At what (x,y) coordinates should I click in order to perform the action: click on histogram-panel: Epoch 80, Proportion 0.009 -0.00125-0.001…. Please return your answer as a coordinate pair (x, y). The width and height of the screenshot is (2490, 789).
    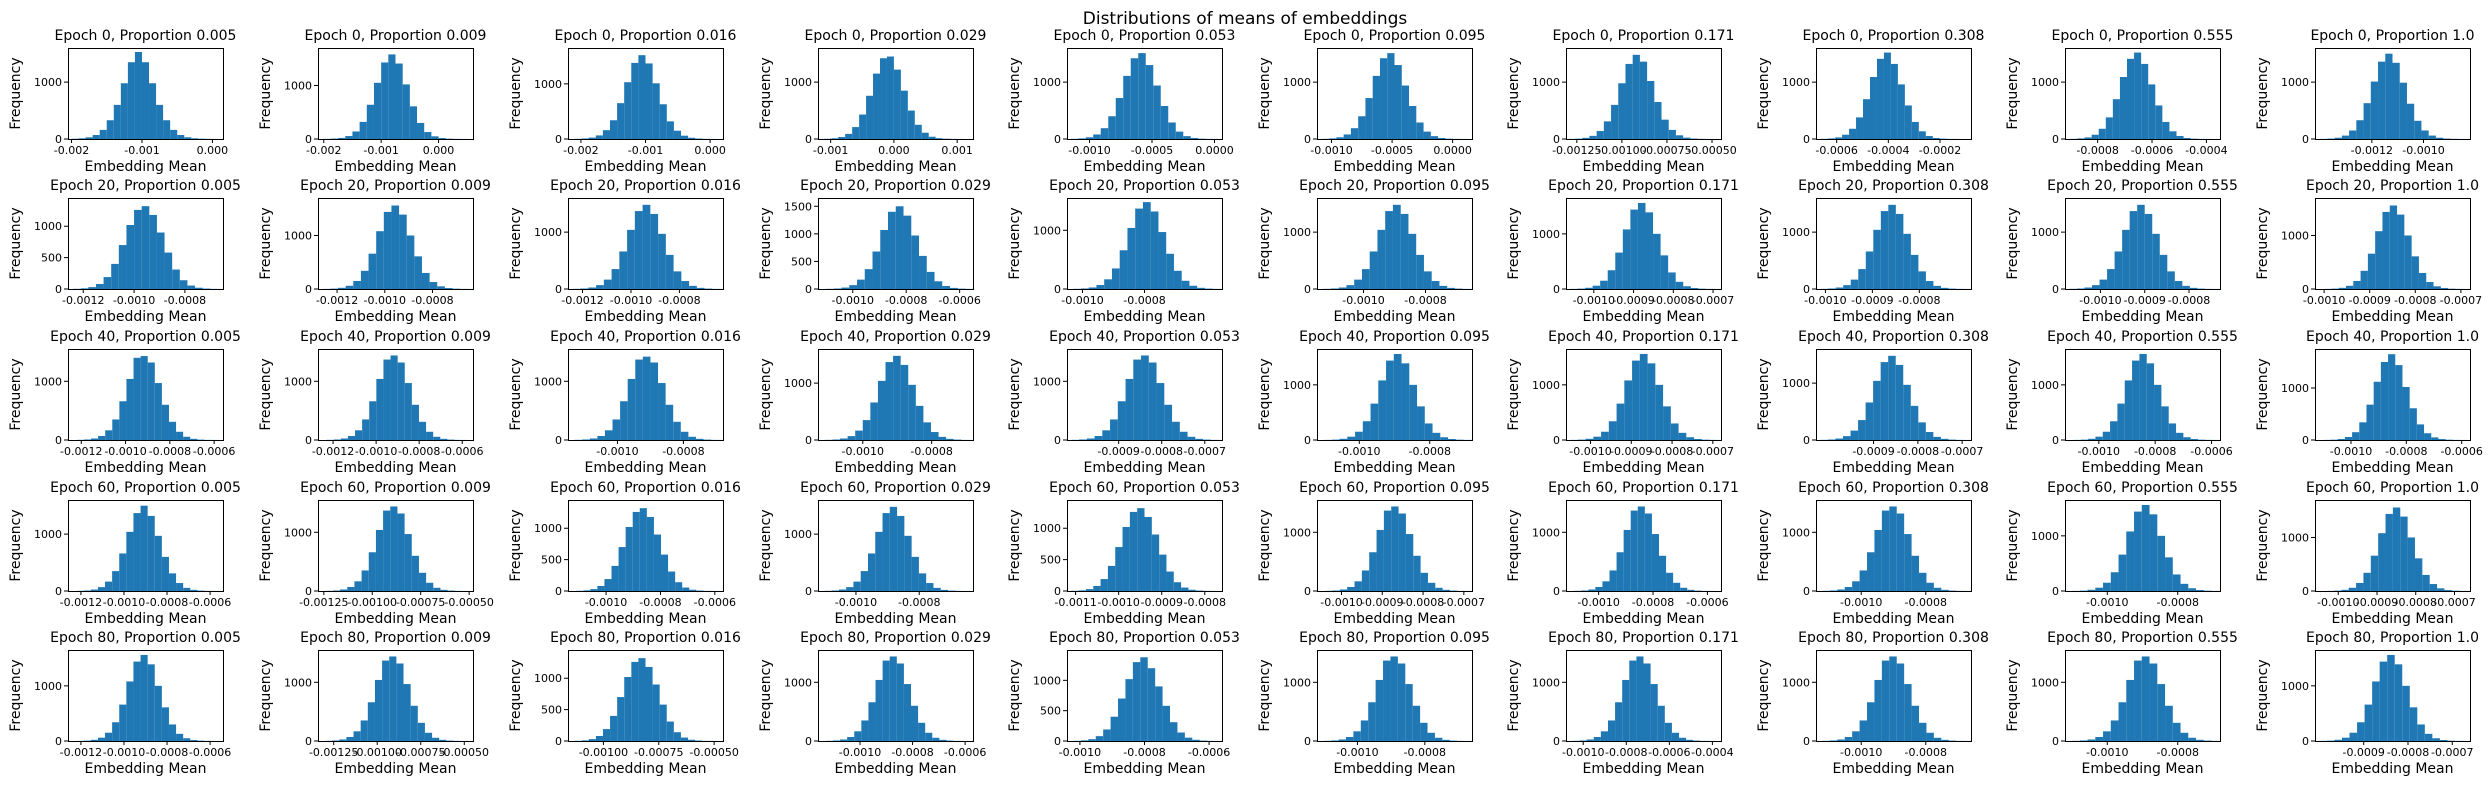
    Looking at the image, I should click on (374, 703).